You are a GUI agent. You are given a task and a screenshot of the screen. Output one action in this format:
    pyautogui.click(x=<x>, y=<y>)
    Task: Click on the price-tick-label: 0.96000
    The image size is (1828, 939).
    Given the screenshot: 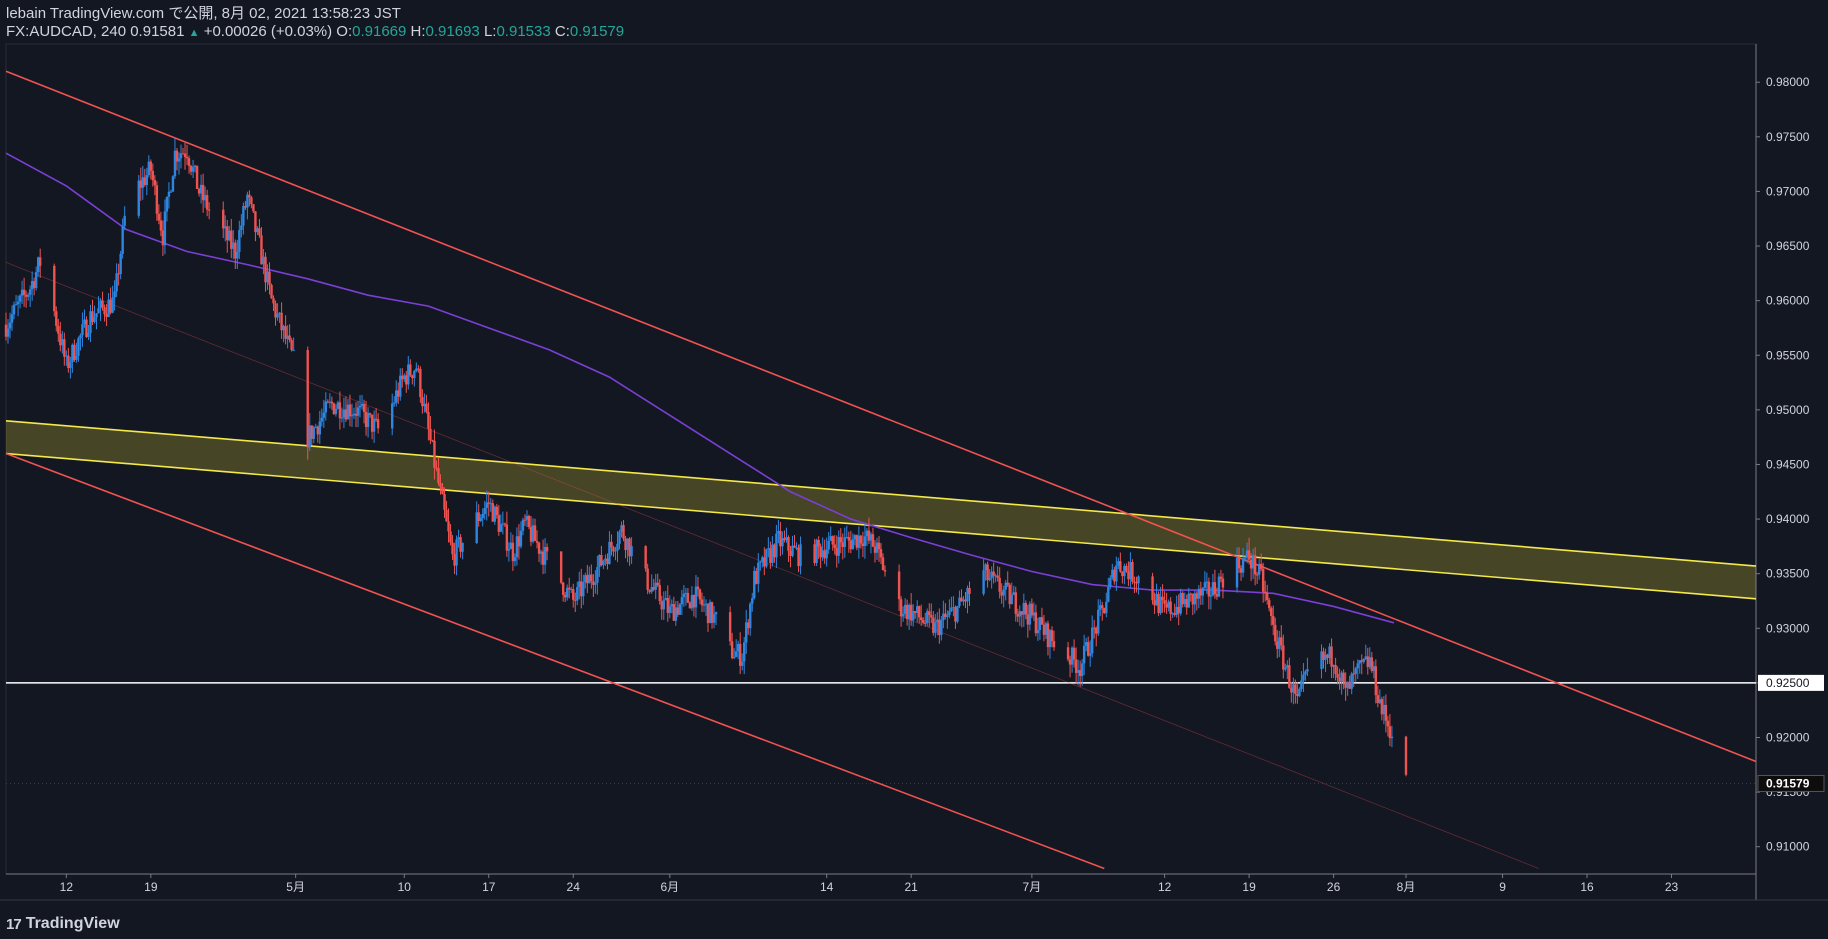 What is the action you would take?
    pyautogui.click(x=1788, y=301)
    